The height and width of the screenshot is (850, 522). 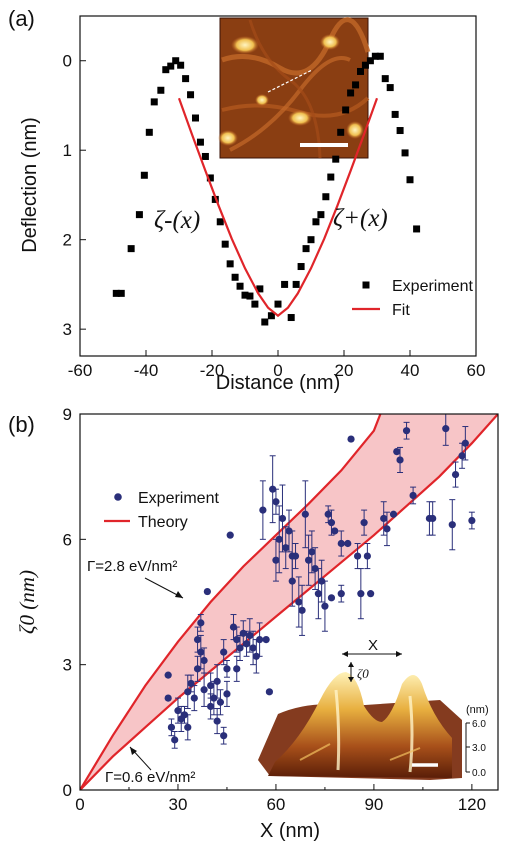 I want to click on x-tick-label: 90, so click(x=373, y=804).